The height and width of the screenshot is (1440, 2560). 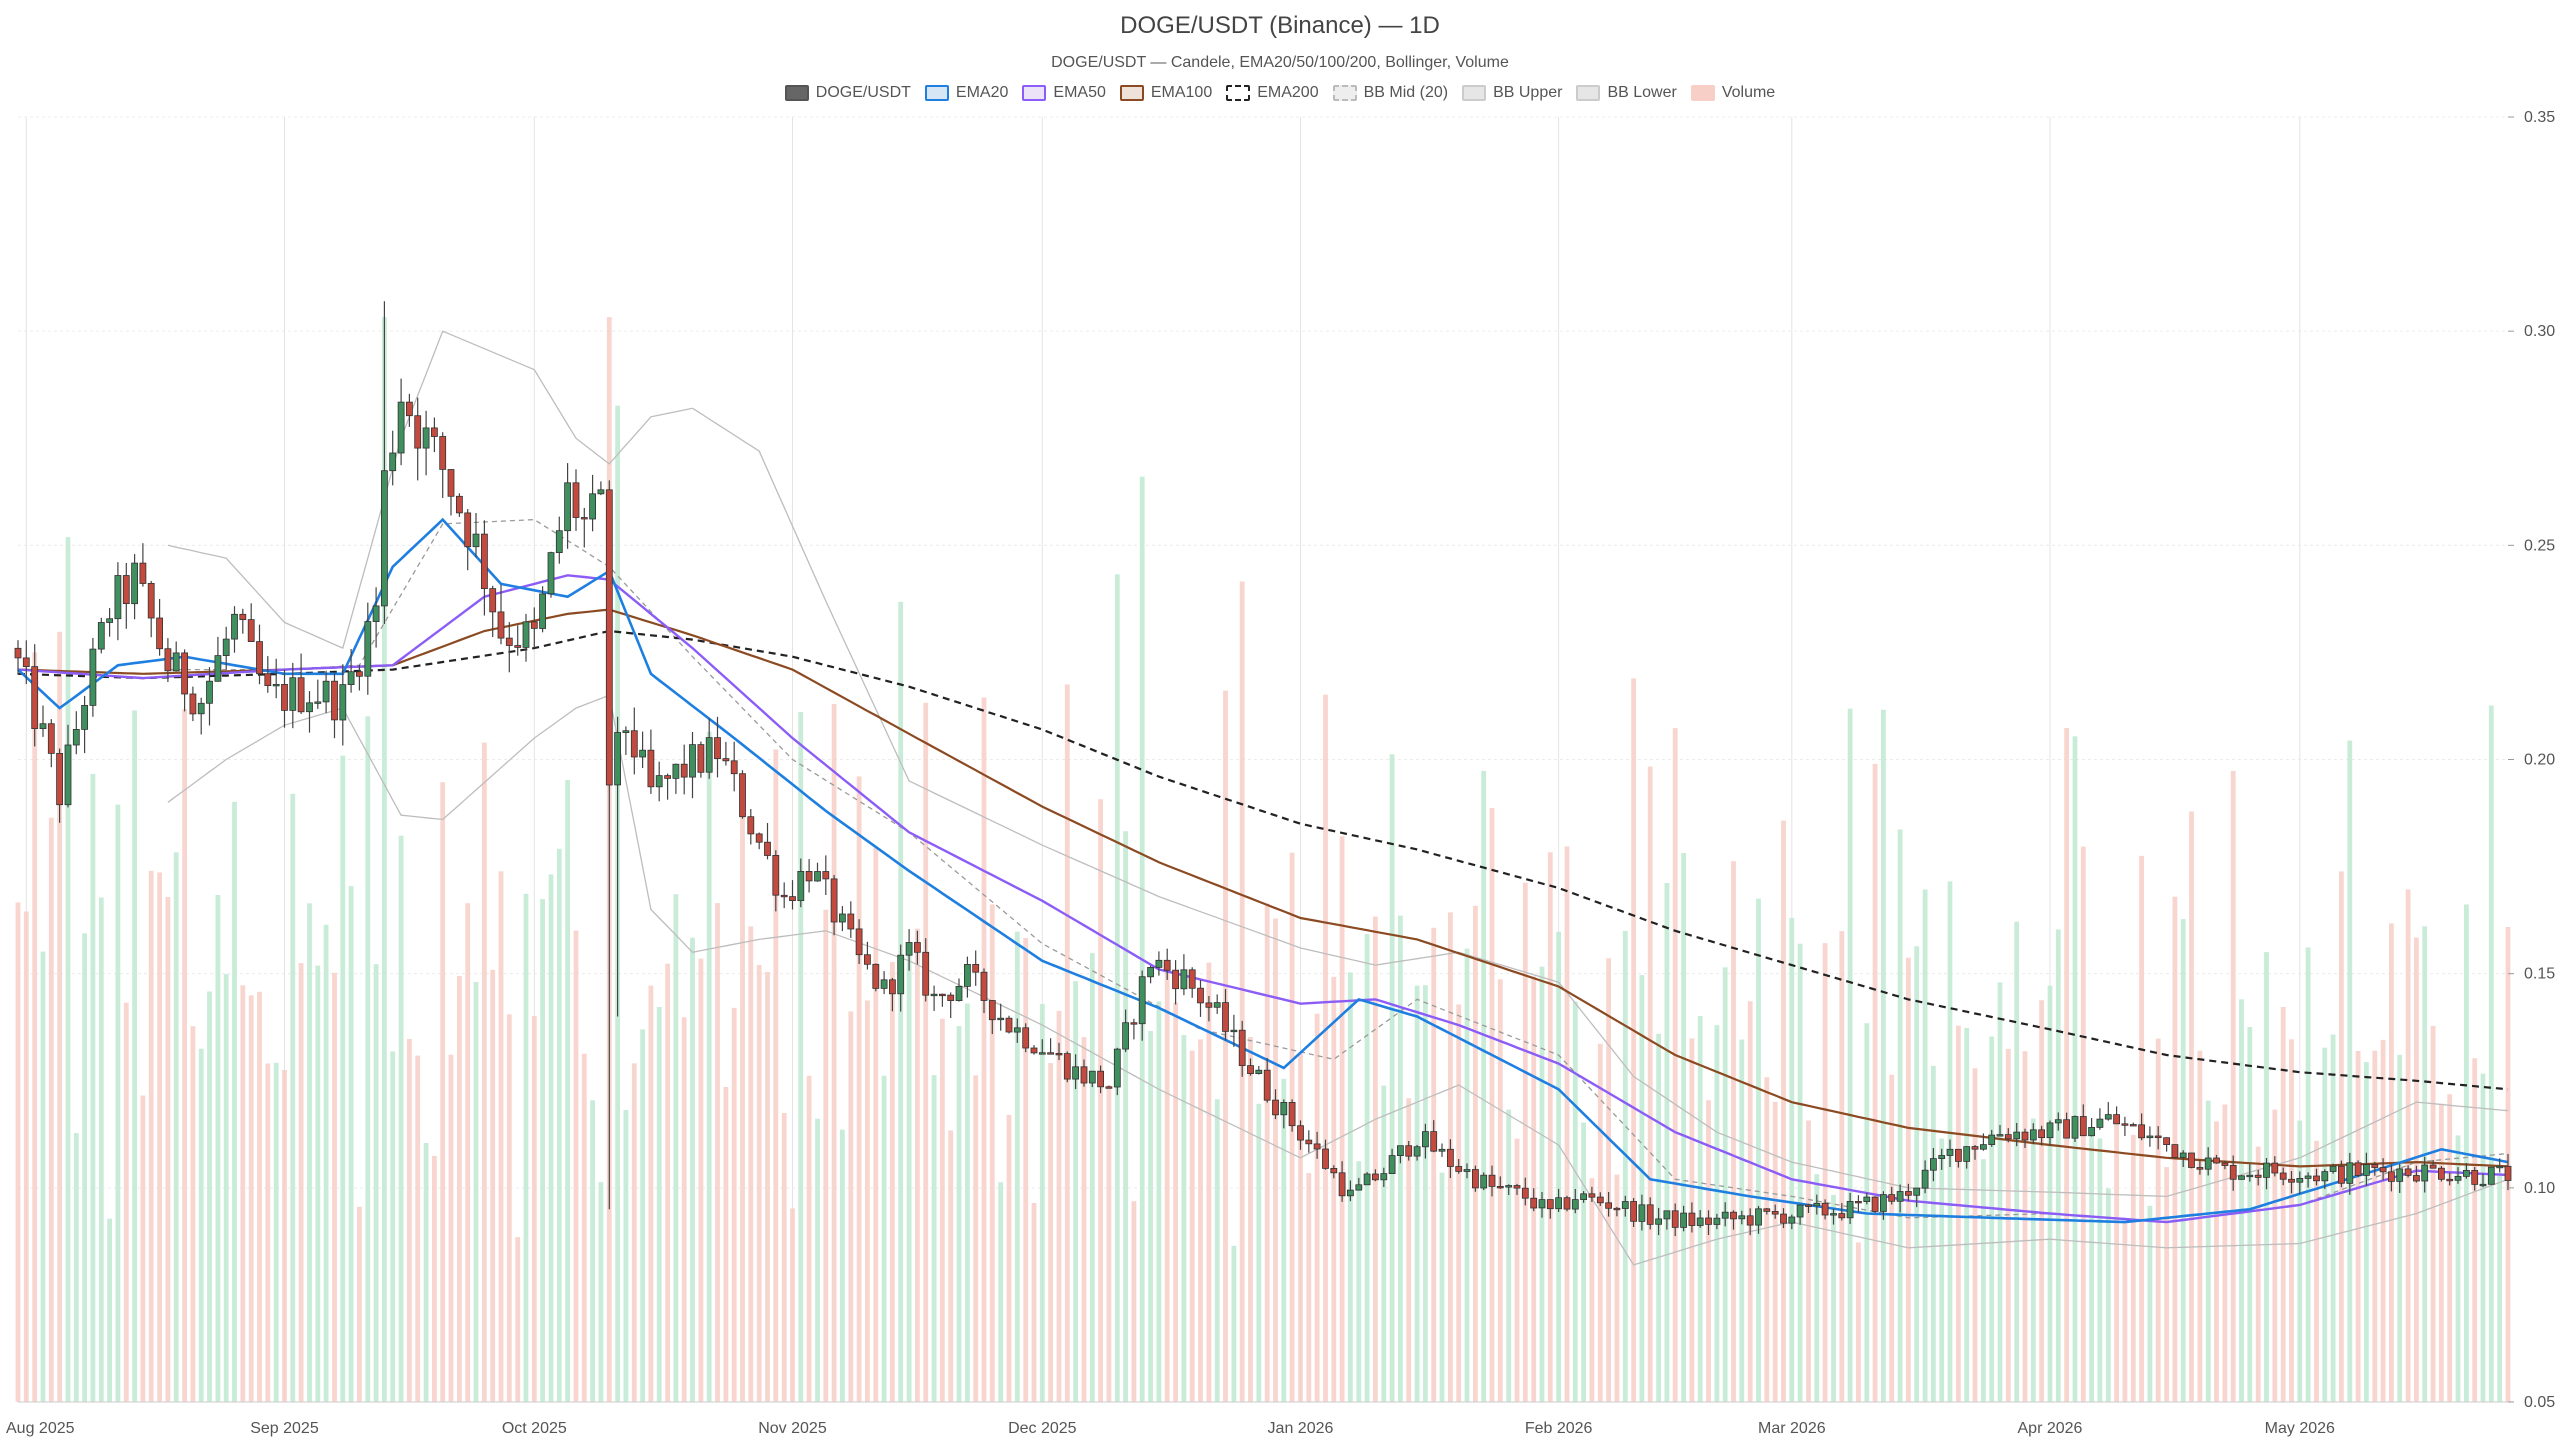 I want to click on legend-item-ema50: EMA50, so click(x=1064, y=93).